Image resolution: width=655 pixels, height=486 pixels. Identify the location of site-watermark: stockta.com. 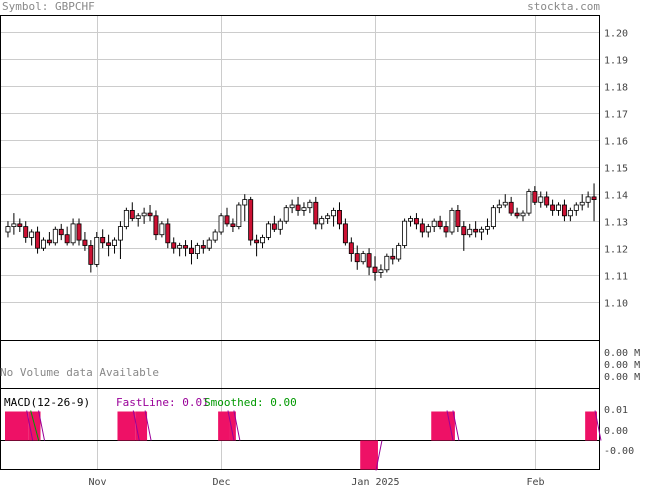
(563, 6).